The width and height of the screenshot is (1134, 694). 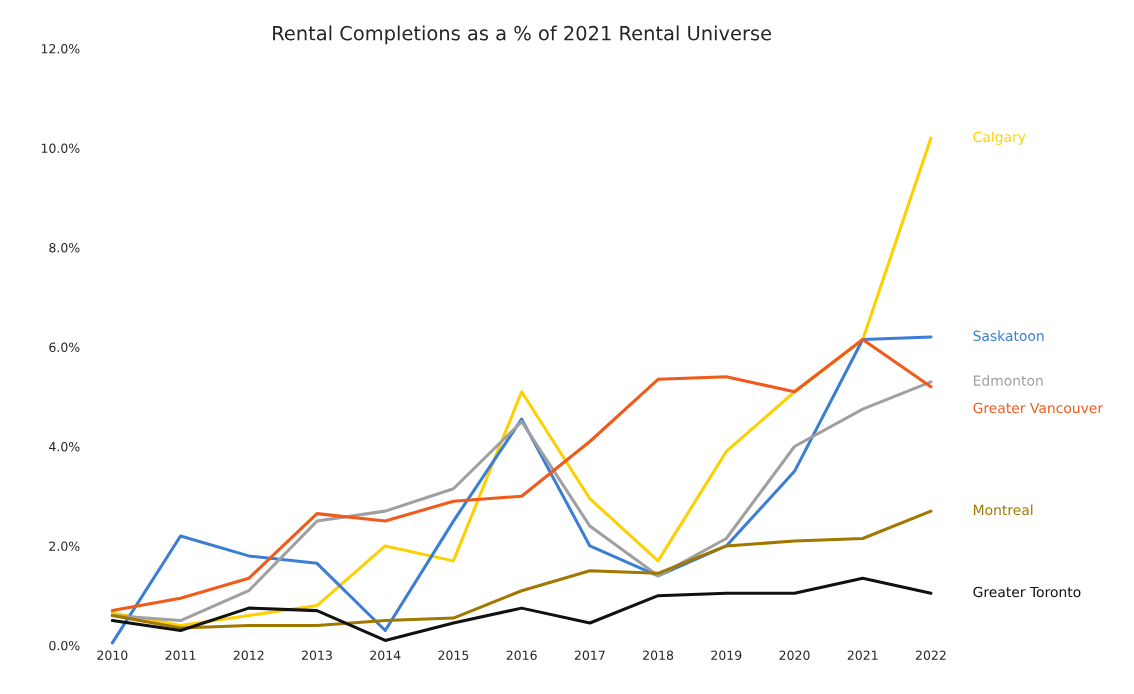 What do you see at coordinates (1003, 510) in the screenshot?
I see `text: Montreal` at bounding box center [1003, 510].